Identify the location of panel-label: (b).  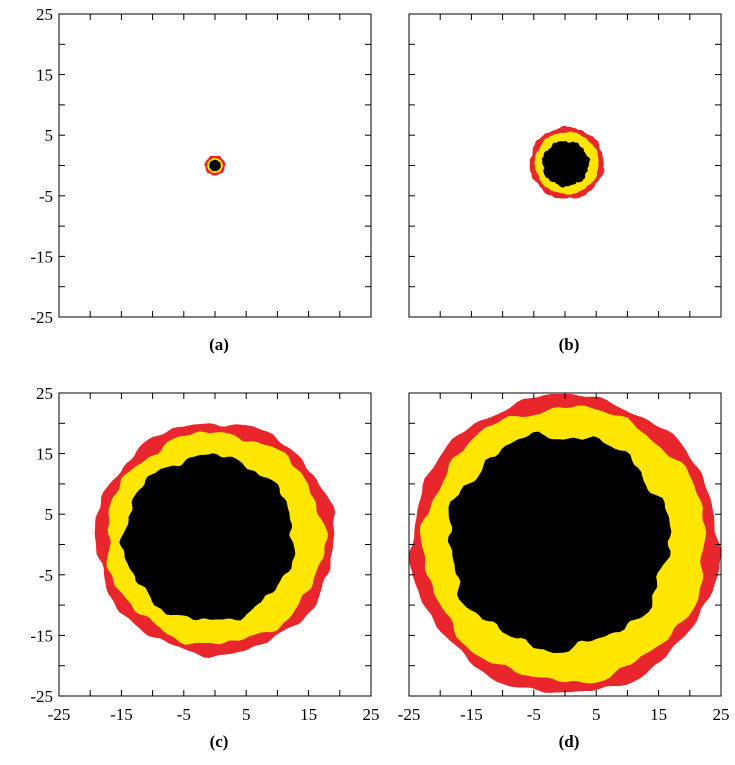
(569, 344).